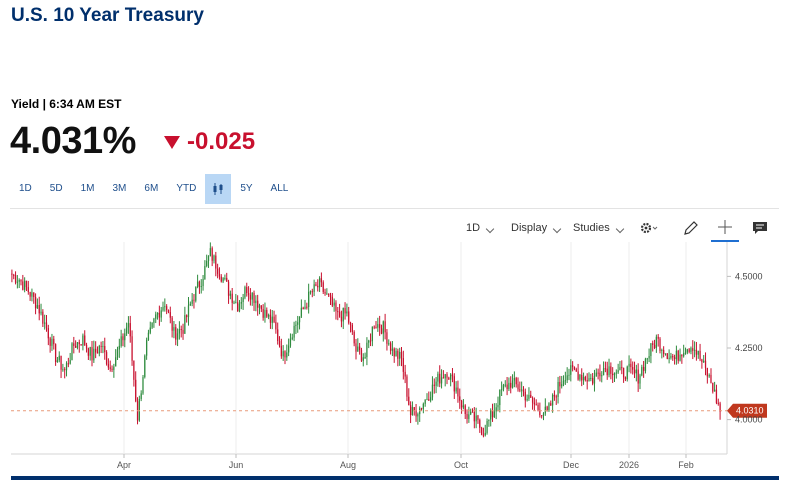 This screenshot has height=488, width=789. What do you see at coordinates (119, 188) in the screenshot?
I see `range-3m: 3M` at bounding box center [119, 188].